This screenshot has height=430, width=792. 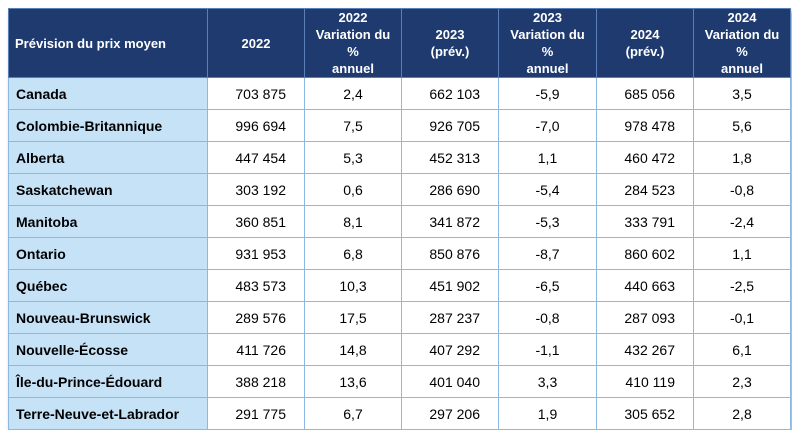 I want to click on price-2024: 440 663, so click(x=645, y=285).